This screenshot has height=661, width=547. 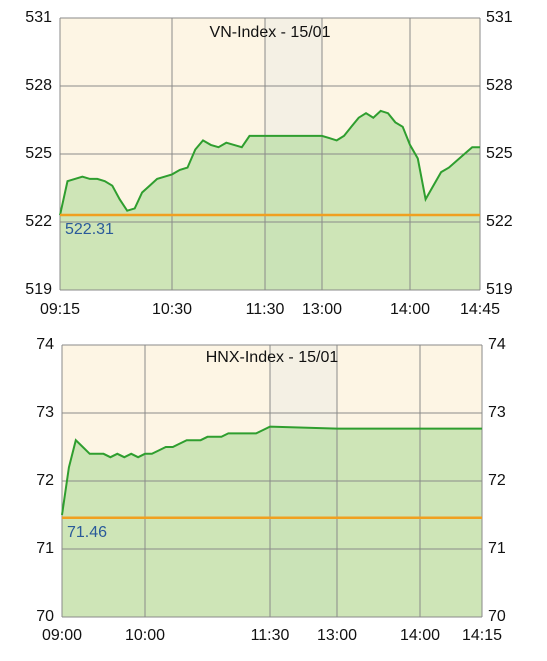 I want to click on y2-tick-label: 528, so click(x=499, y=85).